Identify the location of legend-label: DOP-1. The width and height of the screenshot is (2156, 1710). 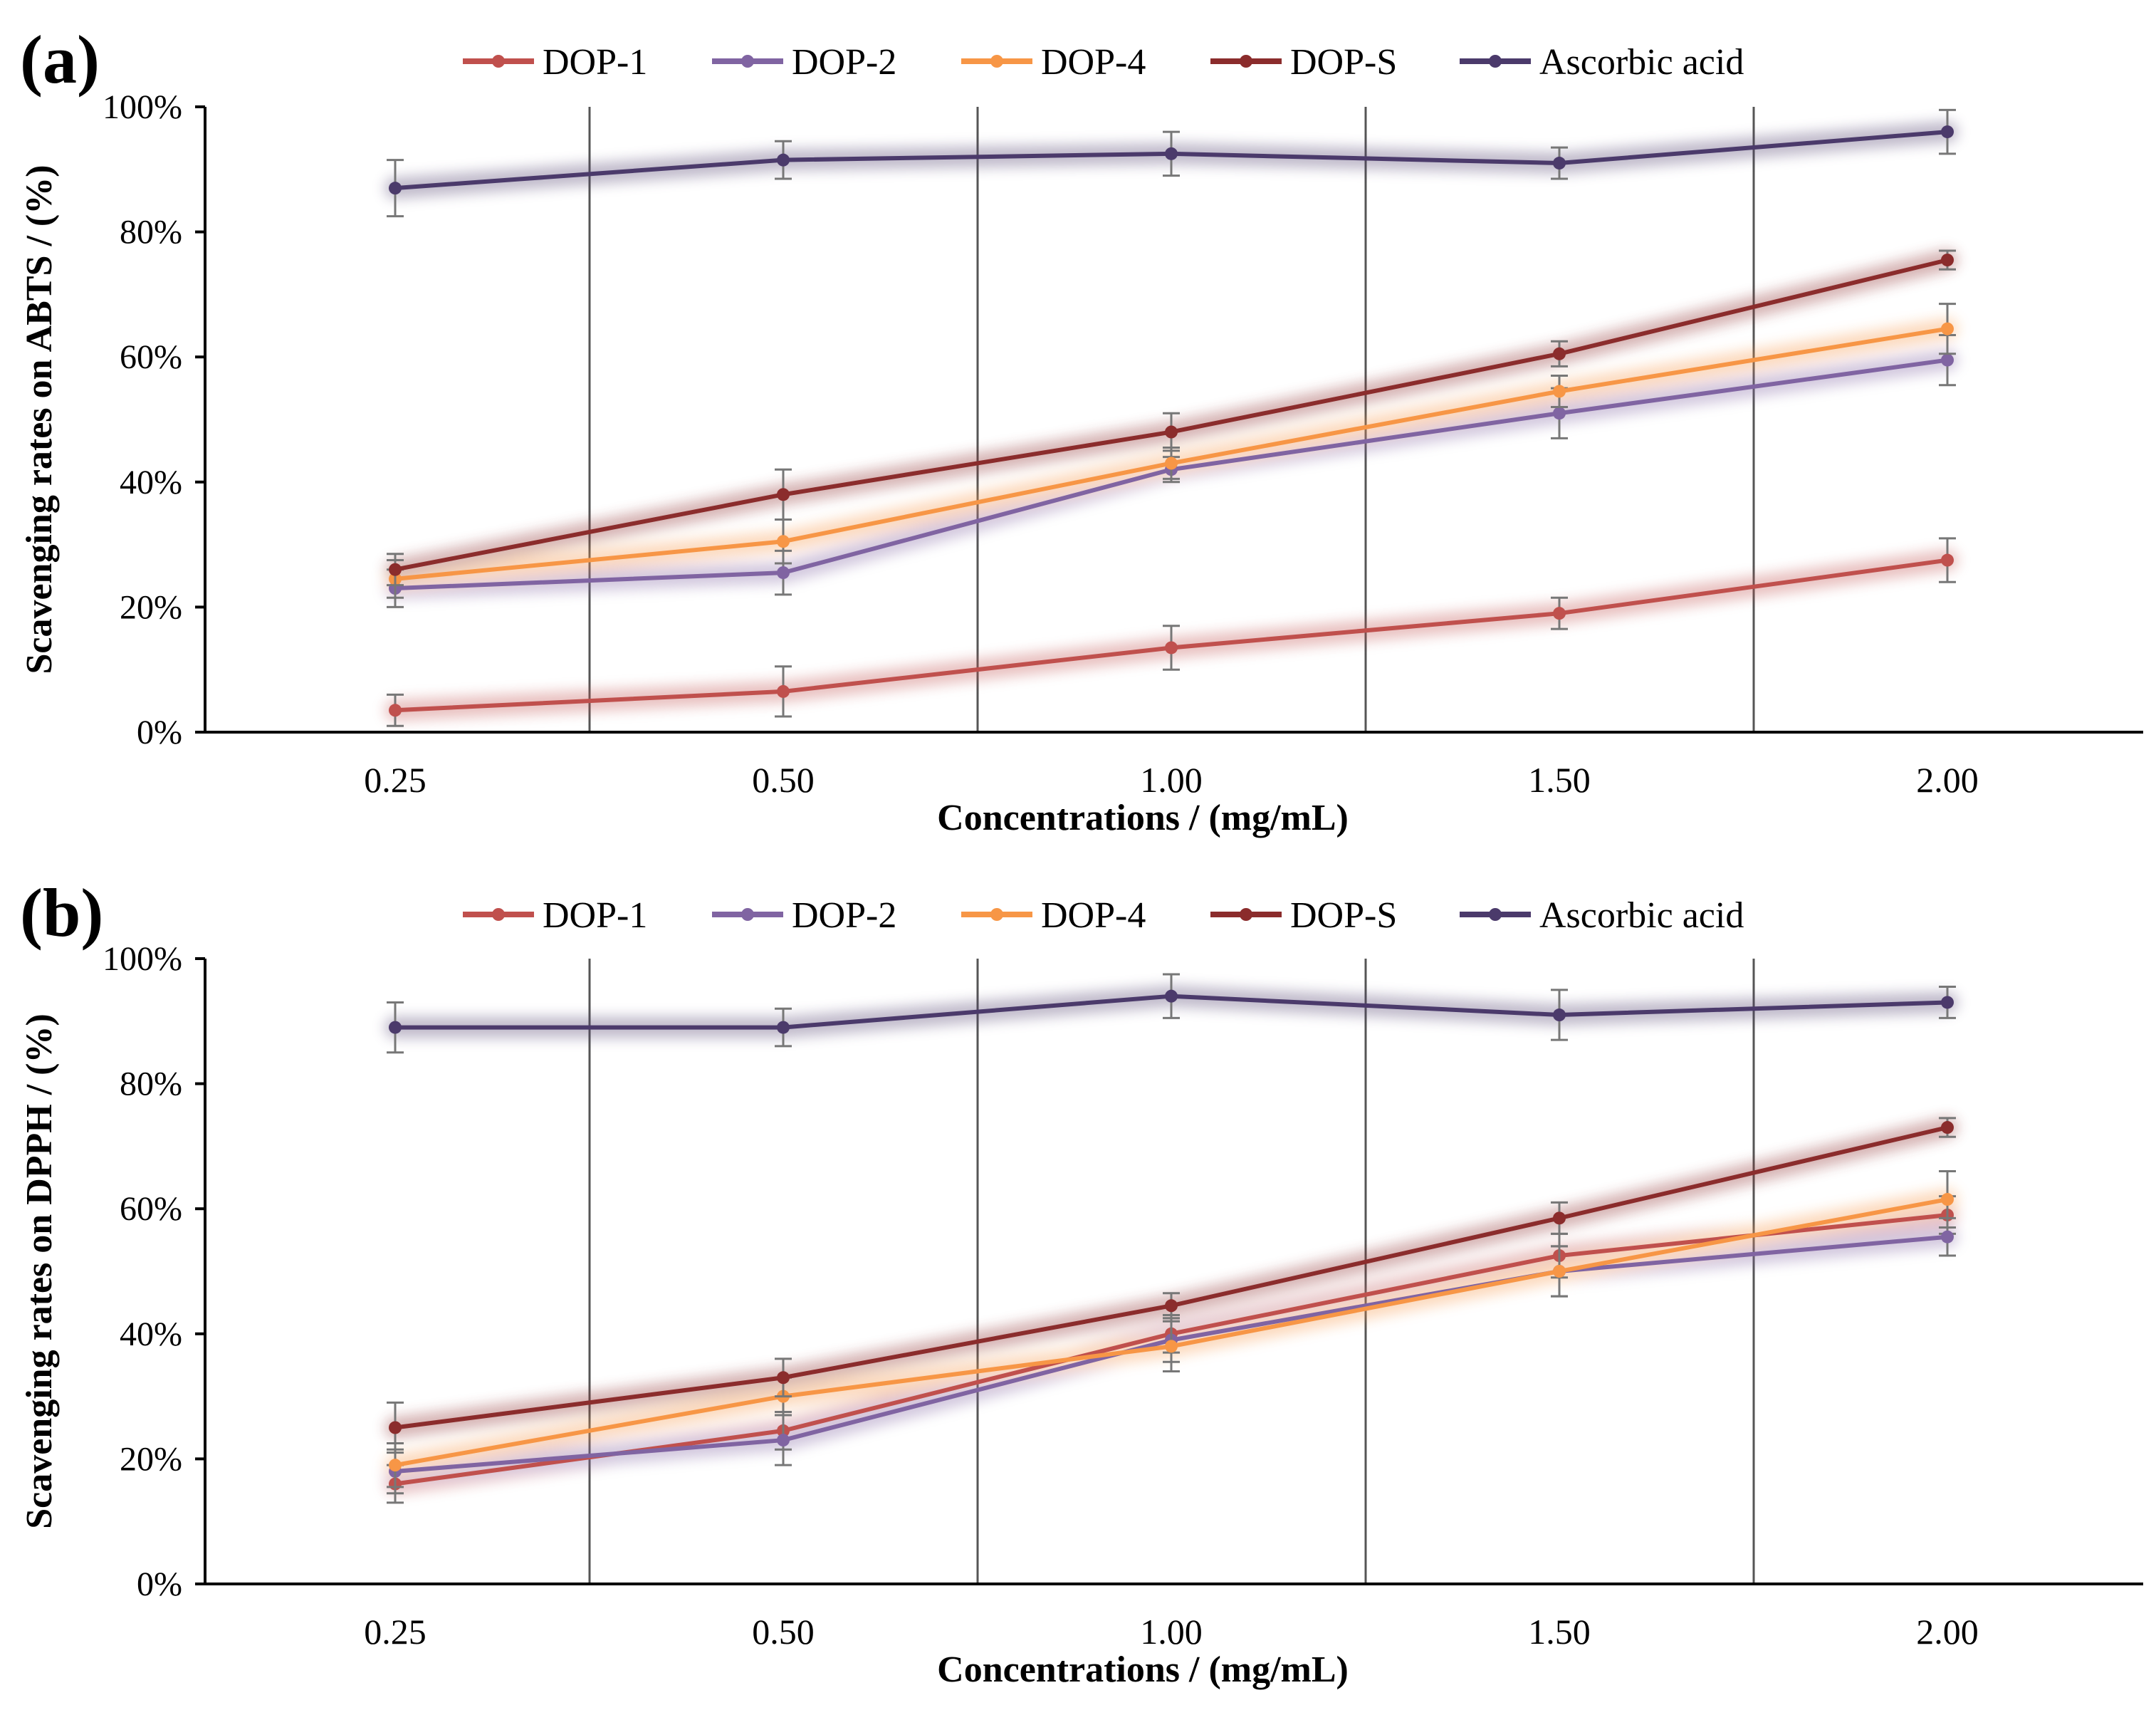
(595, 915).